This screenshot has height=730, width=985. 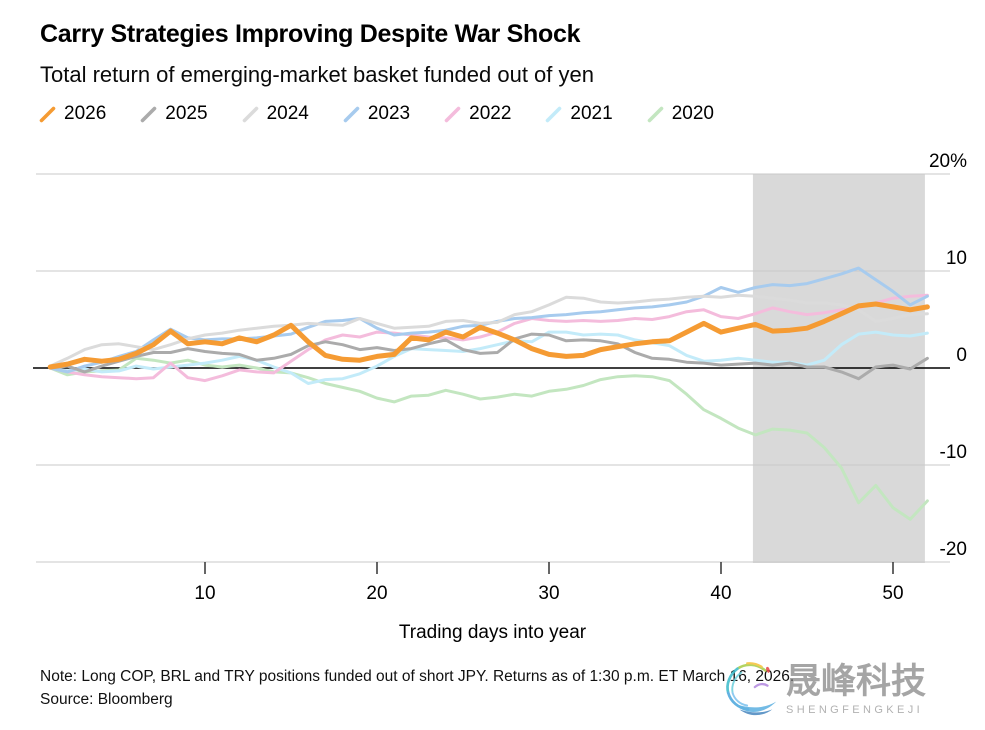 I want to click on x-axis-tick-label-40: 40, so click(x=720, y=593).